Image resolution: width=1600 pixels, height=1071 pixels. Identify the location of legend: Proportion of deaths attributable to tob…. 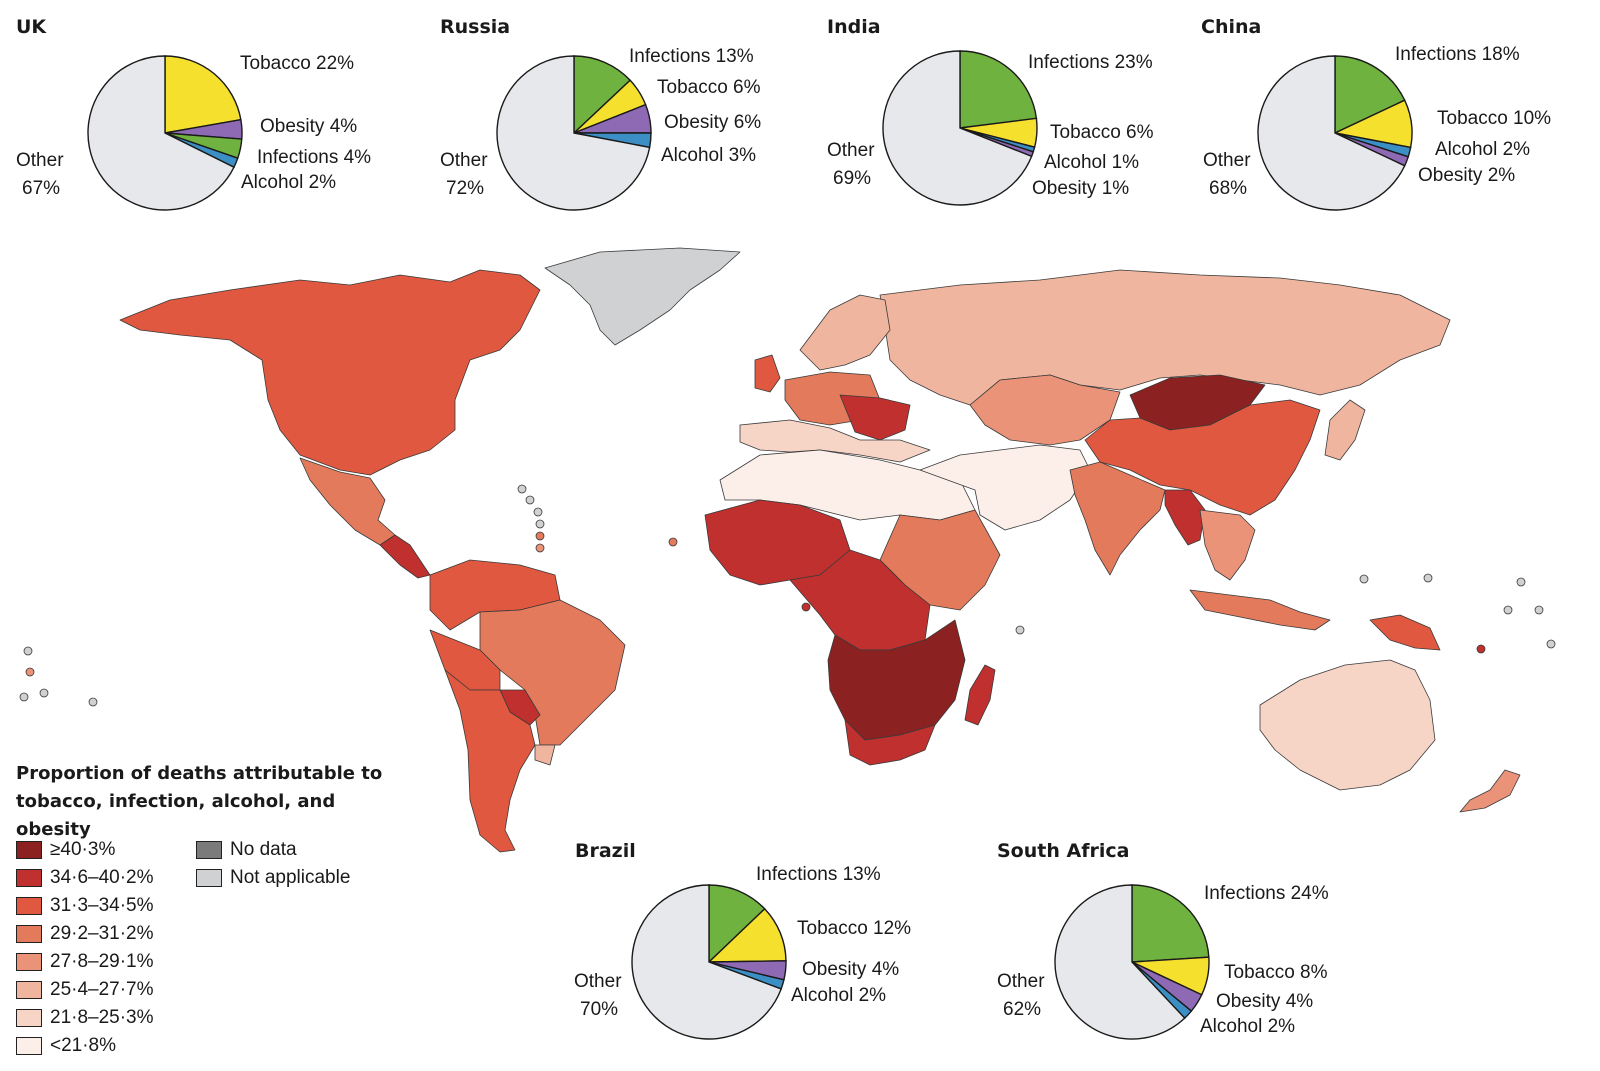
(211, 908).